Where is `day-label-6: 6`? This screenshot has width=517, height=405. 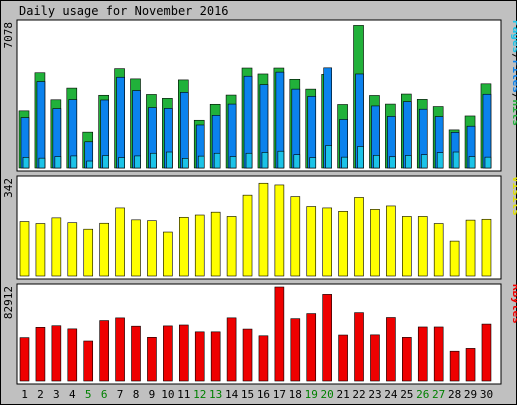 day-label-6: 6 is located at coordinates (104, 394).